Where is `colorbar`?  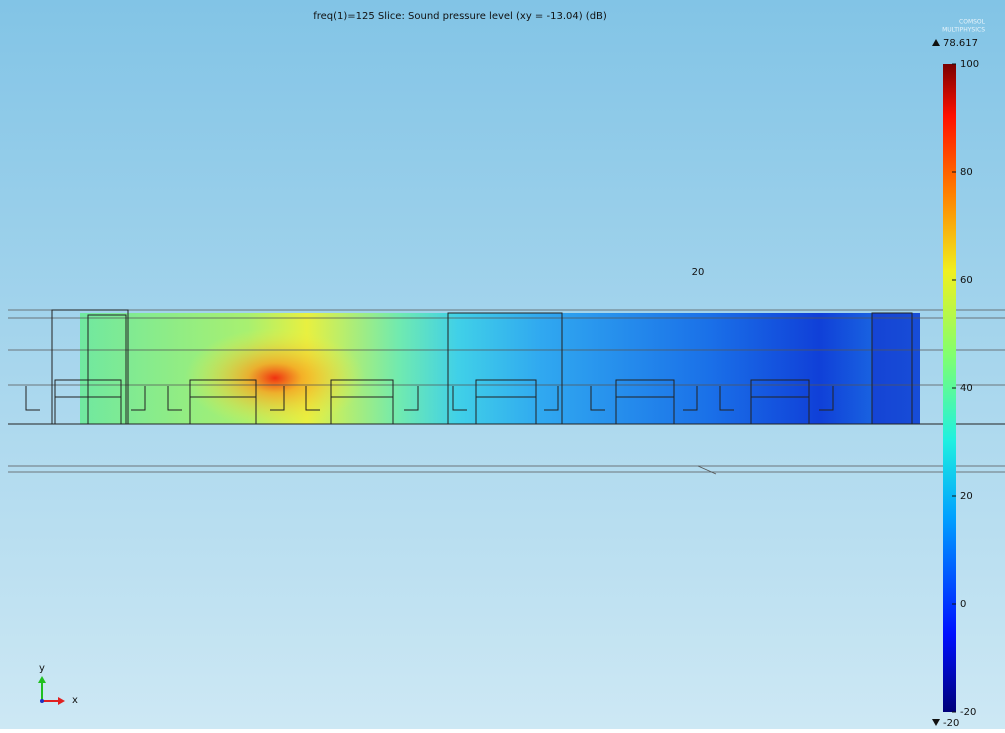 colorbar is located at coordinates (949, 388).